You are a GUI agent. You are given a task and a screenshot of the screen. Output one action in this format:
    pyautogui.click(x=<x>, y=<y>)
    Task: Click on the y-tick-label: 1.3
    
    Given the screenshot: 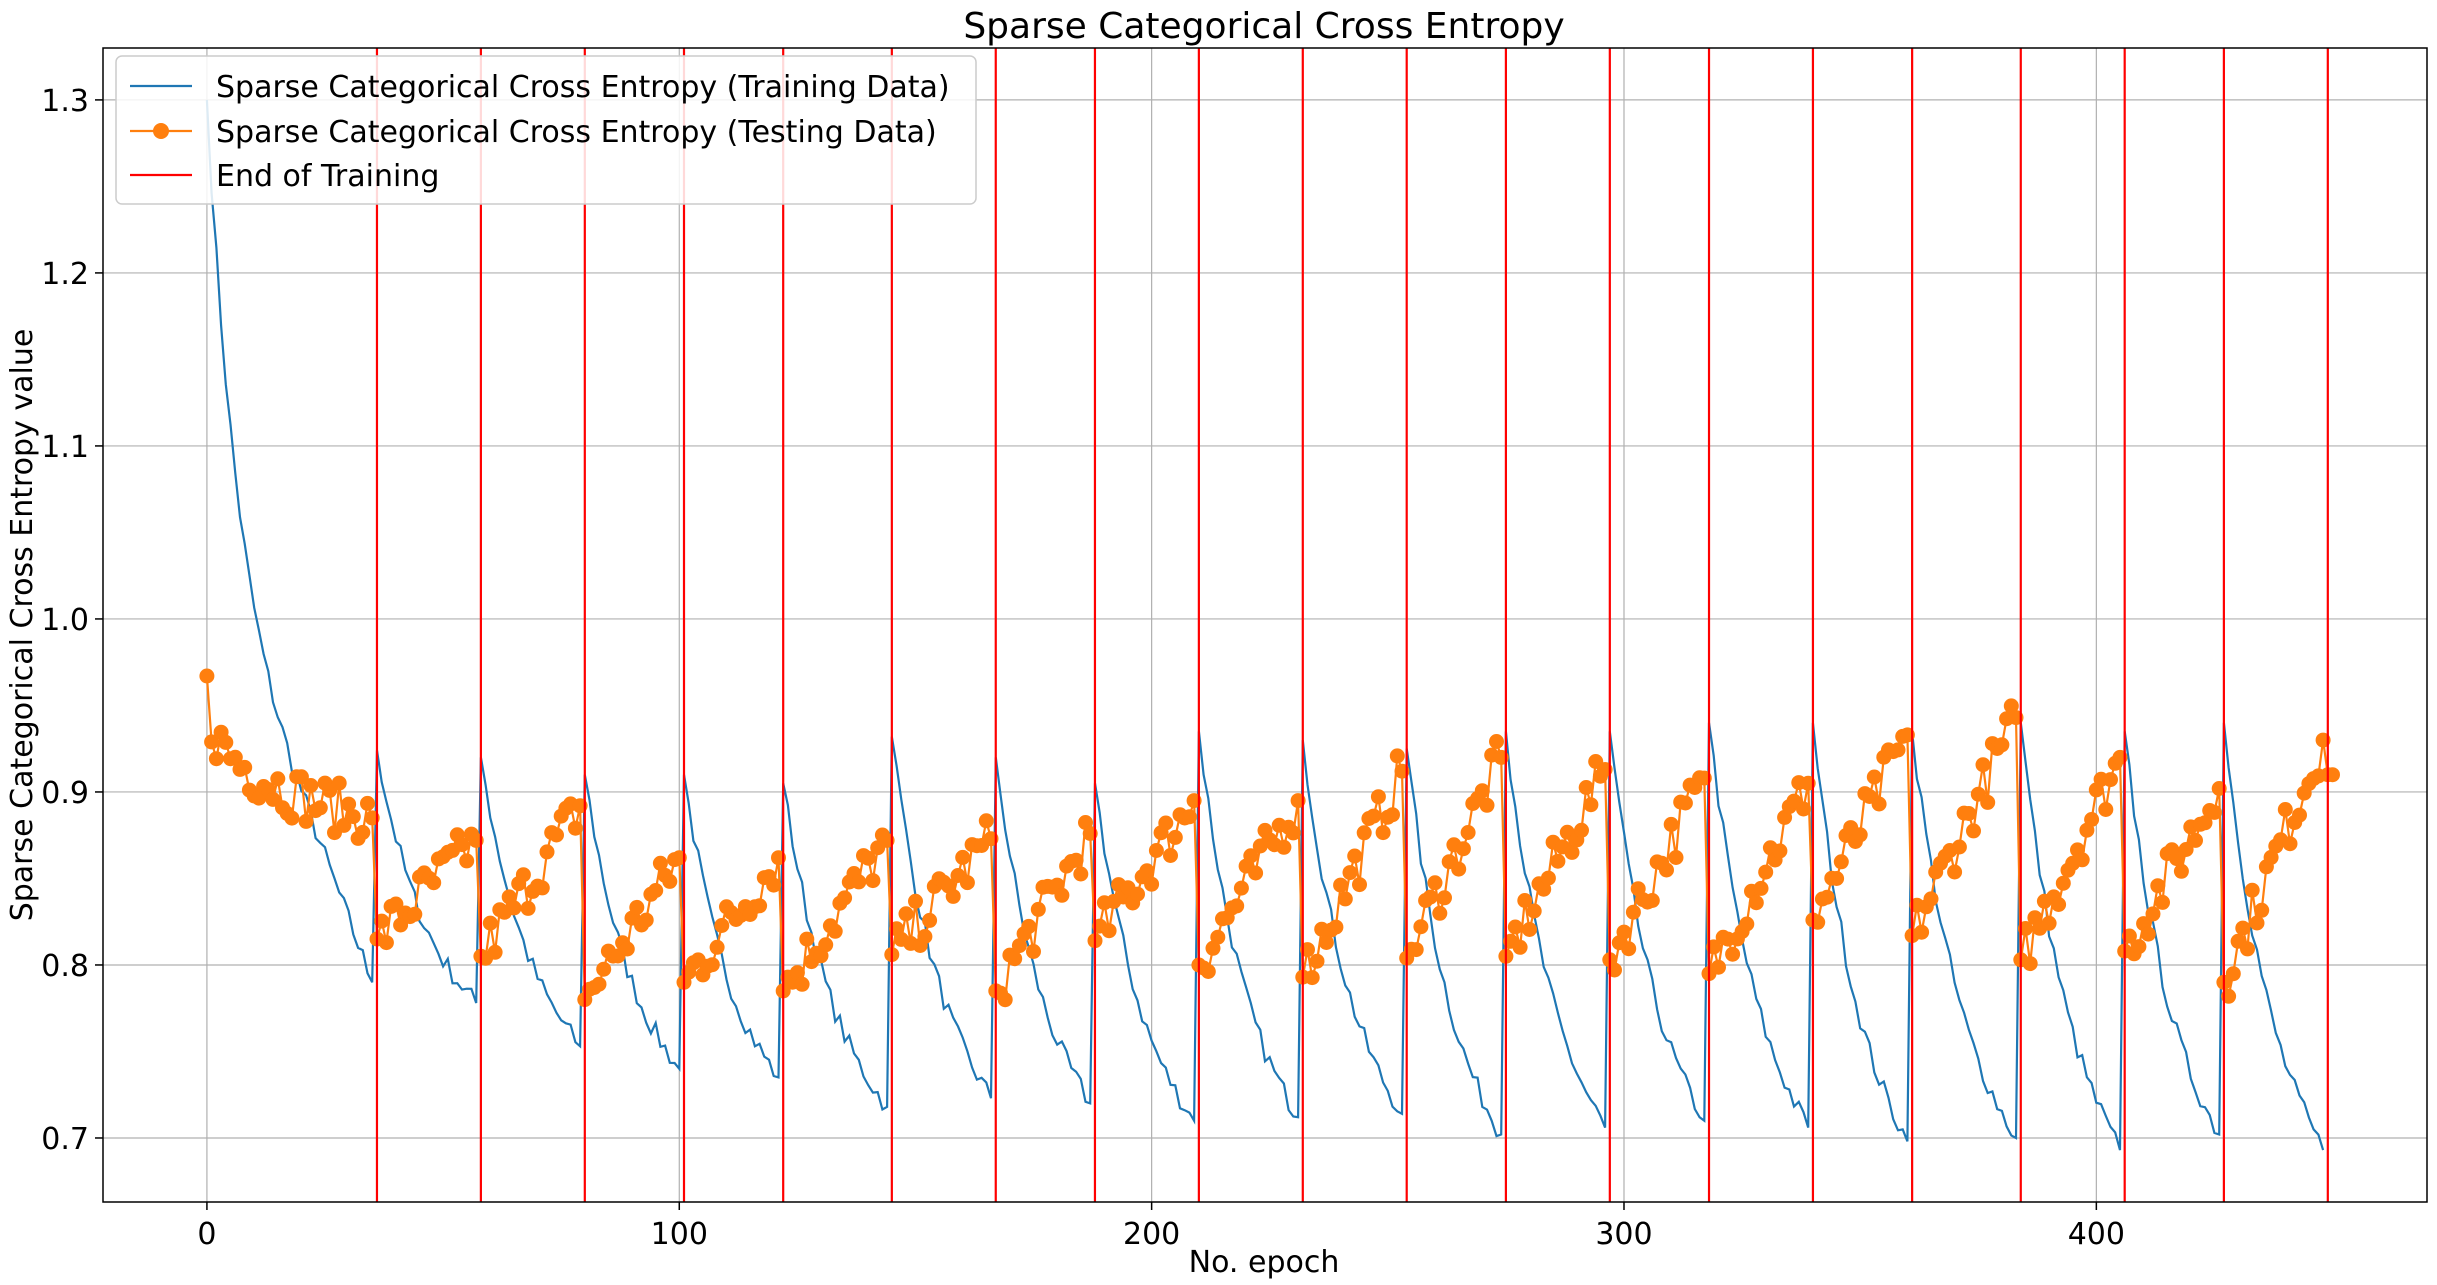 What is the action you would take?
    pyautogui.click(x=65, y=101)
    